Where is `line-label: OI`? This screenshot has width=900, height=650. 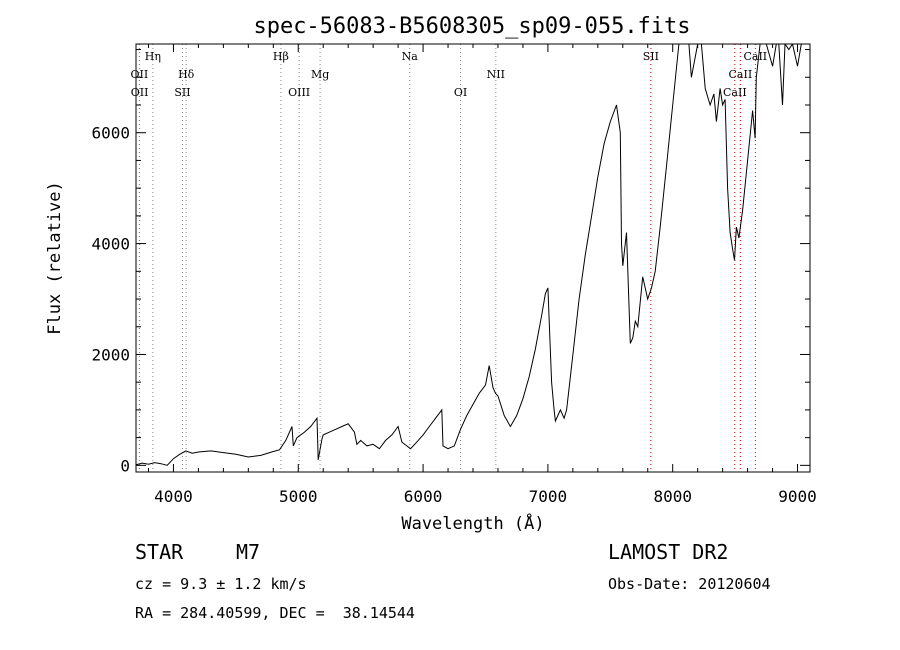
line-label: OI is located at coordinates (460, 92).